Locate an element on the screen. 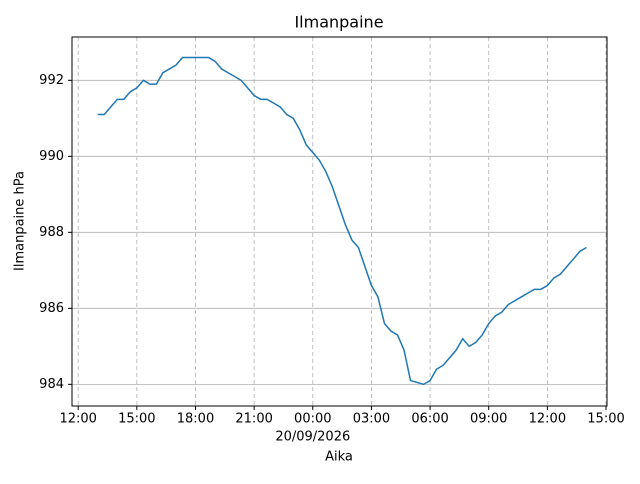 The height and width of the screenshot is (484, 640). y-axis-label: Ilmanpaine hPa is located at coordinates (20, 221).